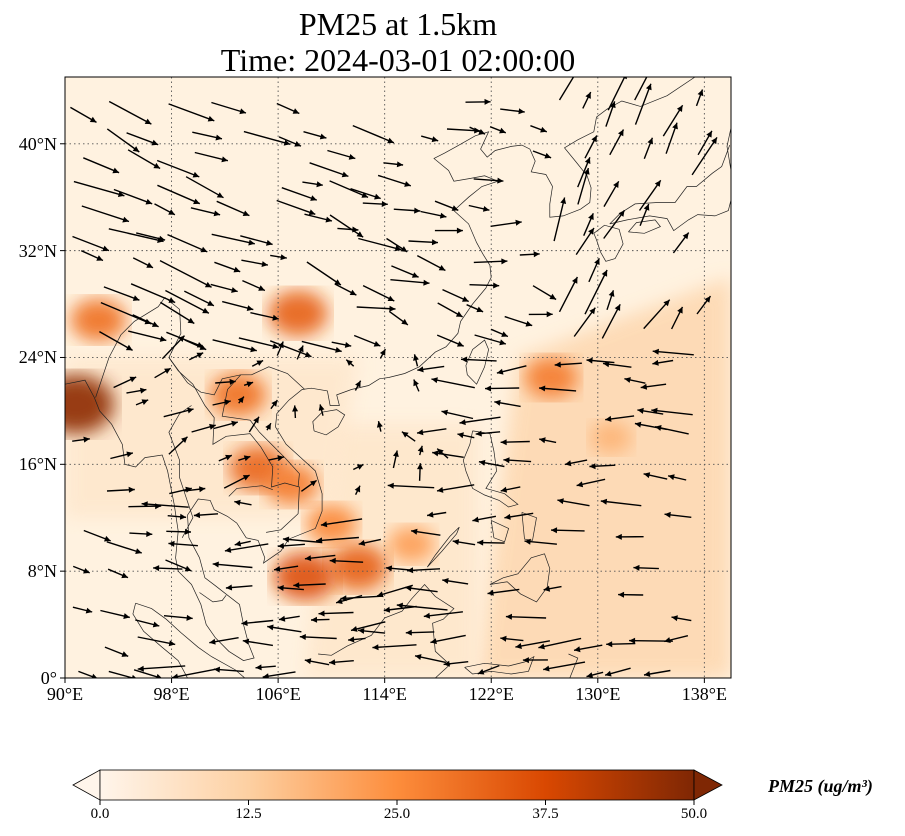 This screenshot has height=836, width=905. I want to click on x-tick-label: 138°E, so click(704, 694).